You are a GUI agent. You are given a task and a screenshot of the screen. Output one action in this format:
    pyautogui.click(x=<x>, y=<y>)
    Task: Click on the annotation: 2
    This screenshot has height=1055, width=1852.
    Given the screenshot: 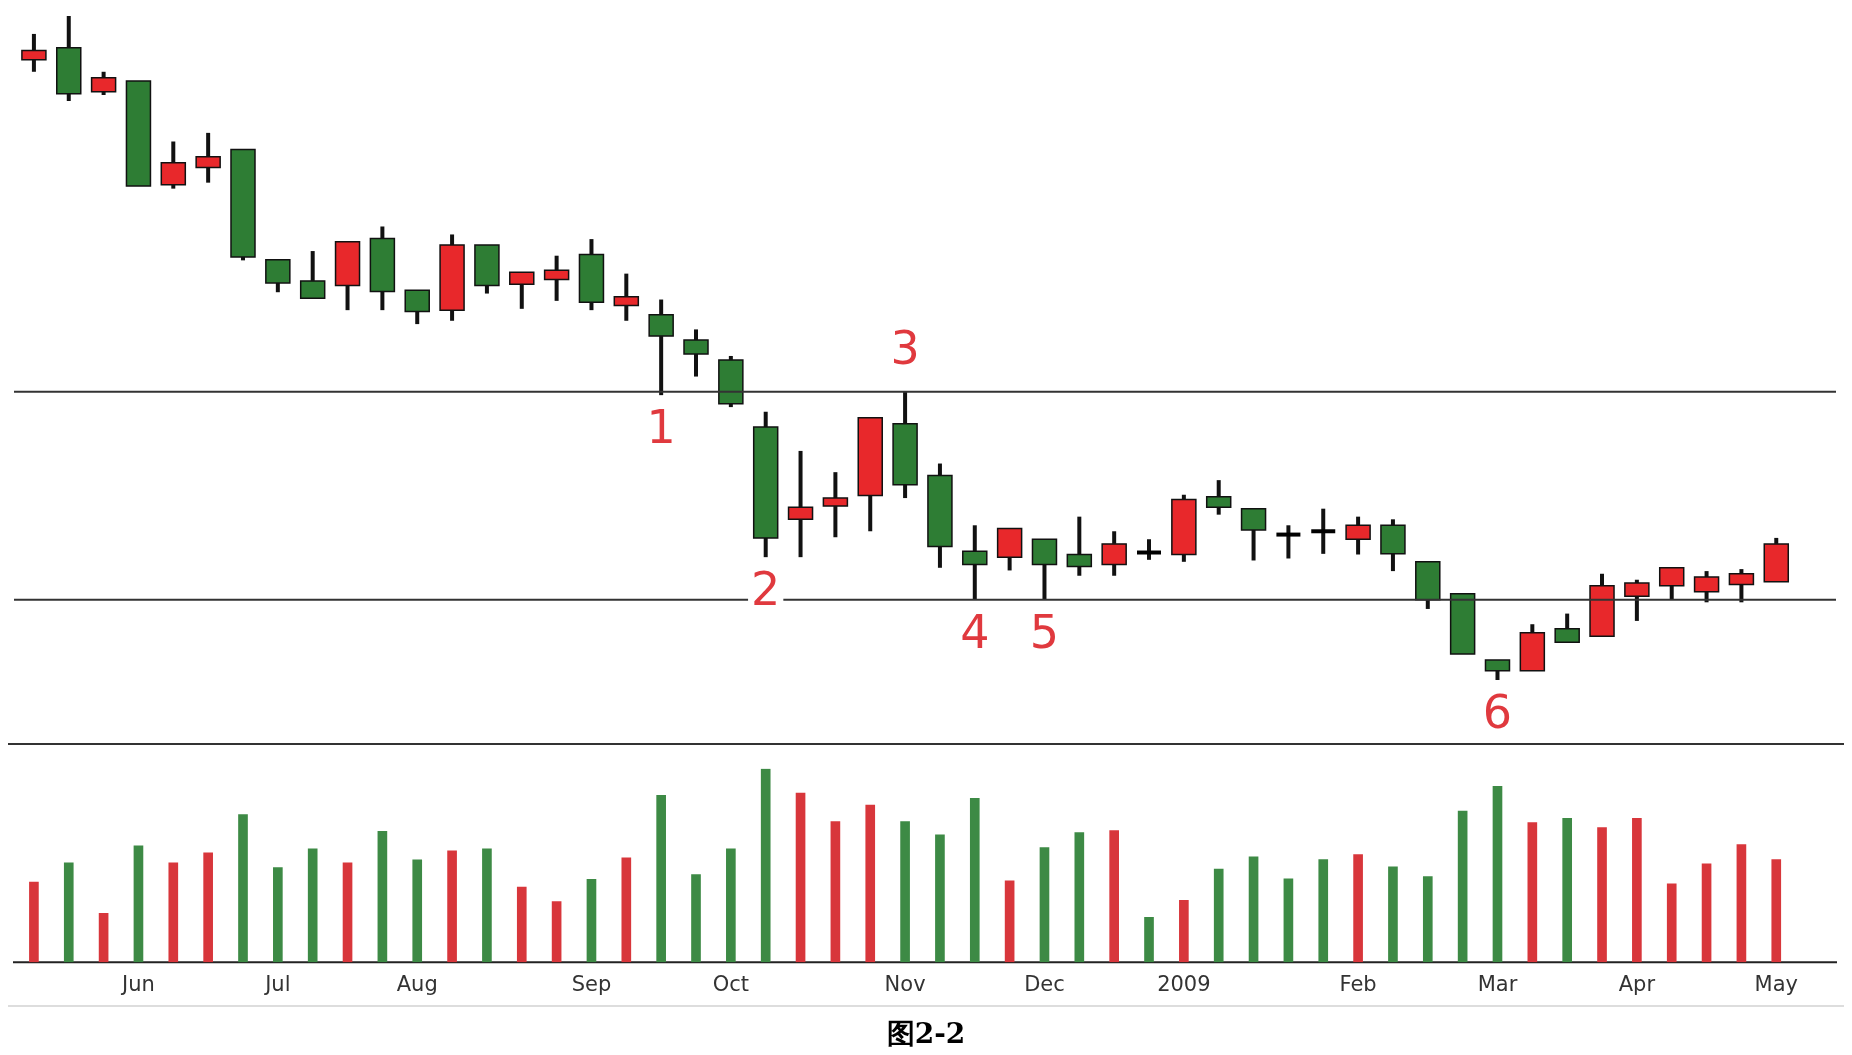 What is the action you would take?
    pyautogui.click(x=766, y=589)
    